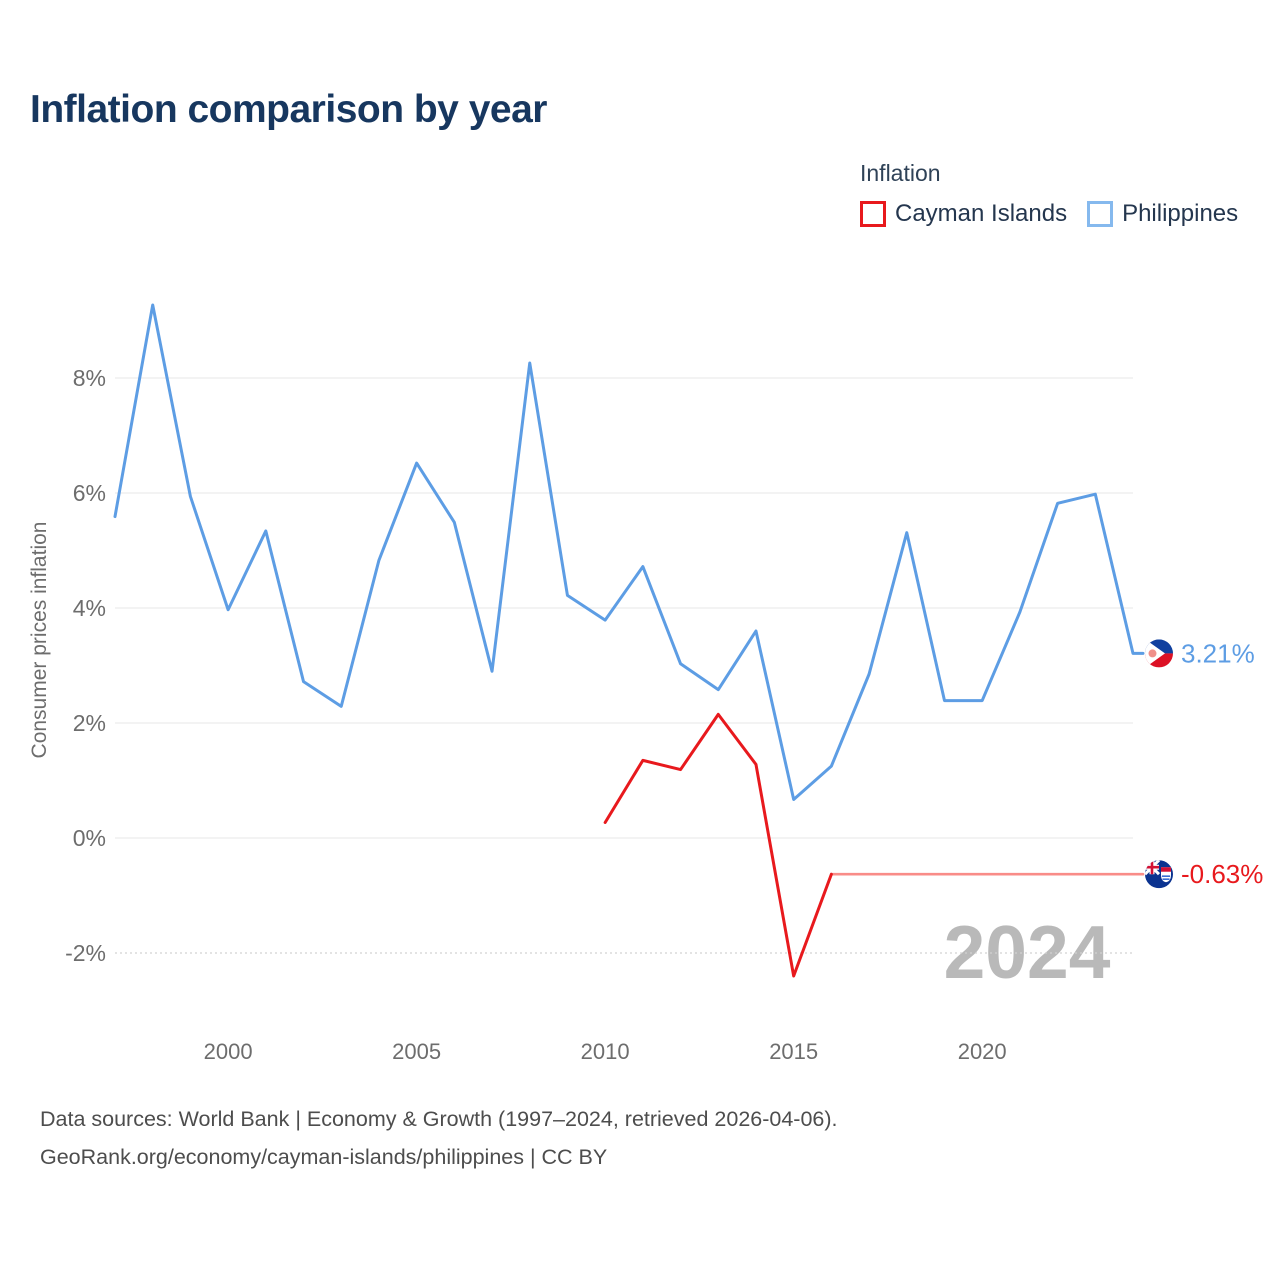 This screenshot has width=1280, height=1280. Describe the element at coordinates (1049, 194) in the screenshot. I see `chart-legend: Inflation Cayman Islands Philippines` at that location.